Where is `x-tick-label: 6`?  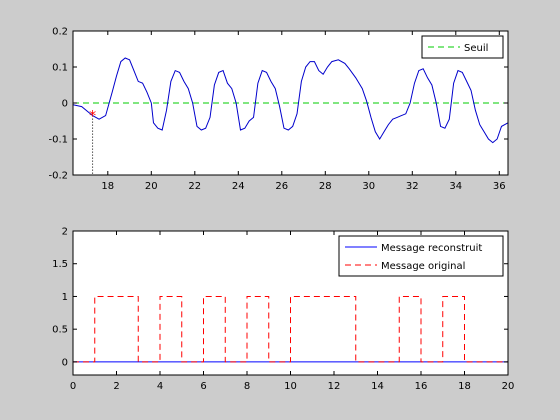
x-tick-label: 6 is located at coordinates (203, 386).